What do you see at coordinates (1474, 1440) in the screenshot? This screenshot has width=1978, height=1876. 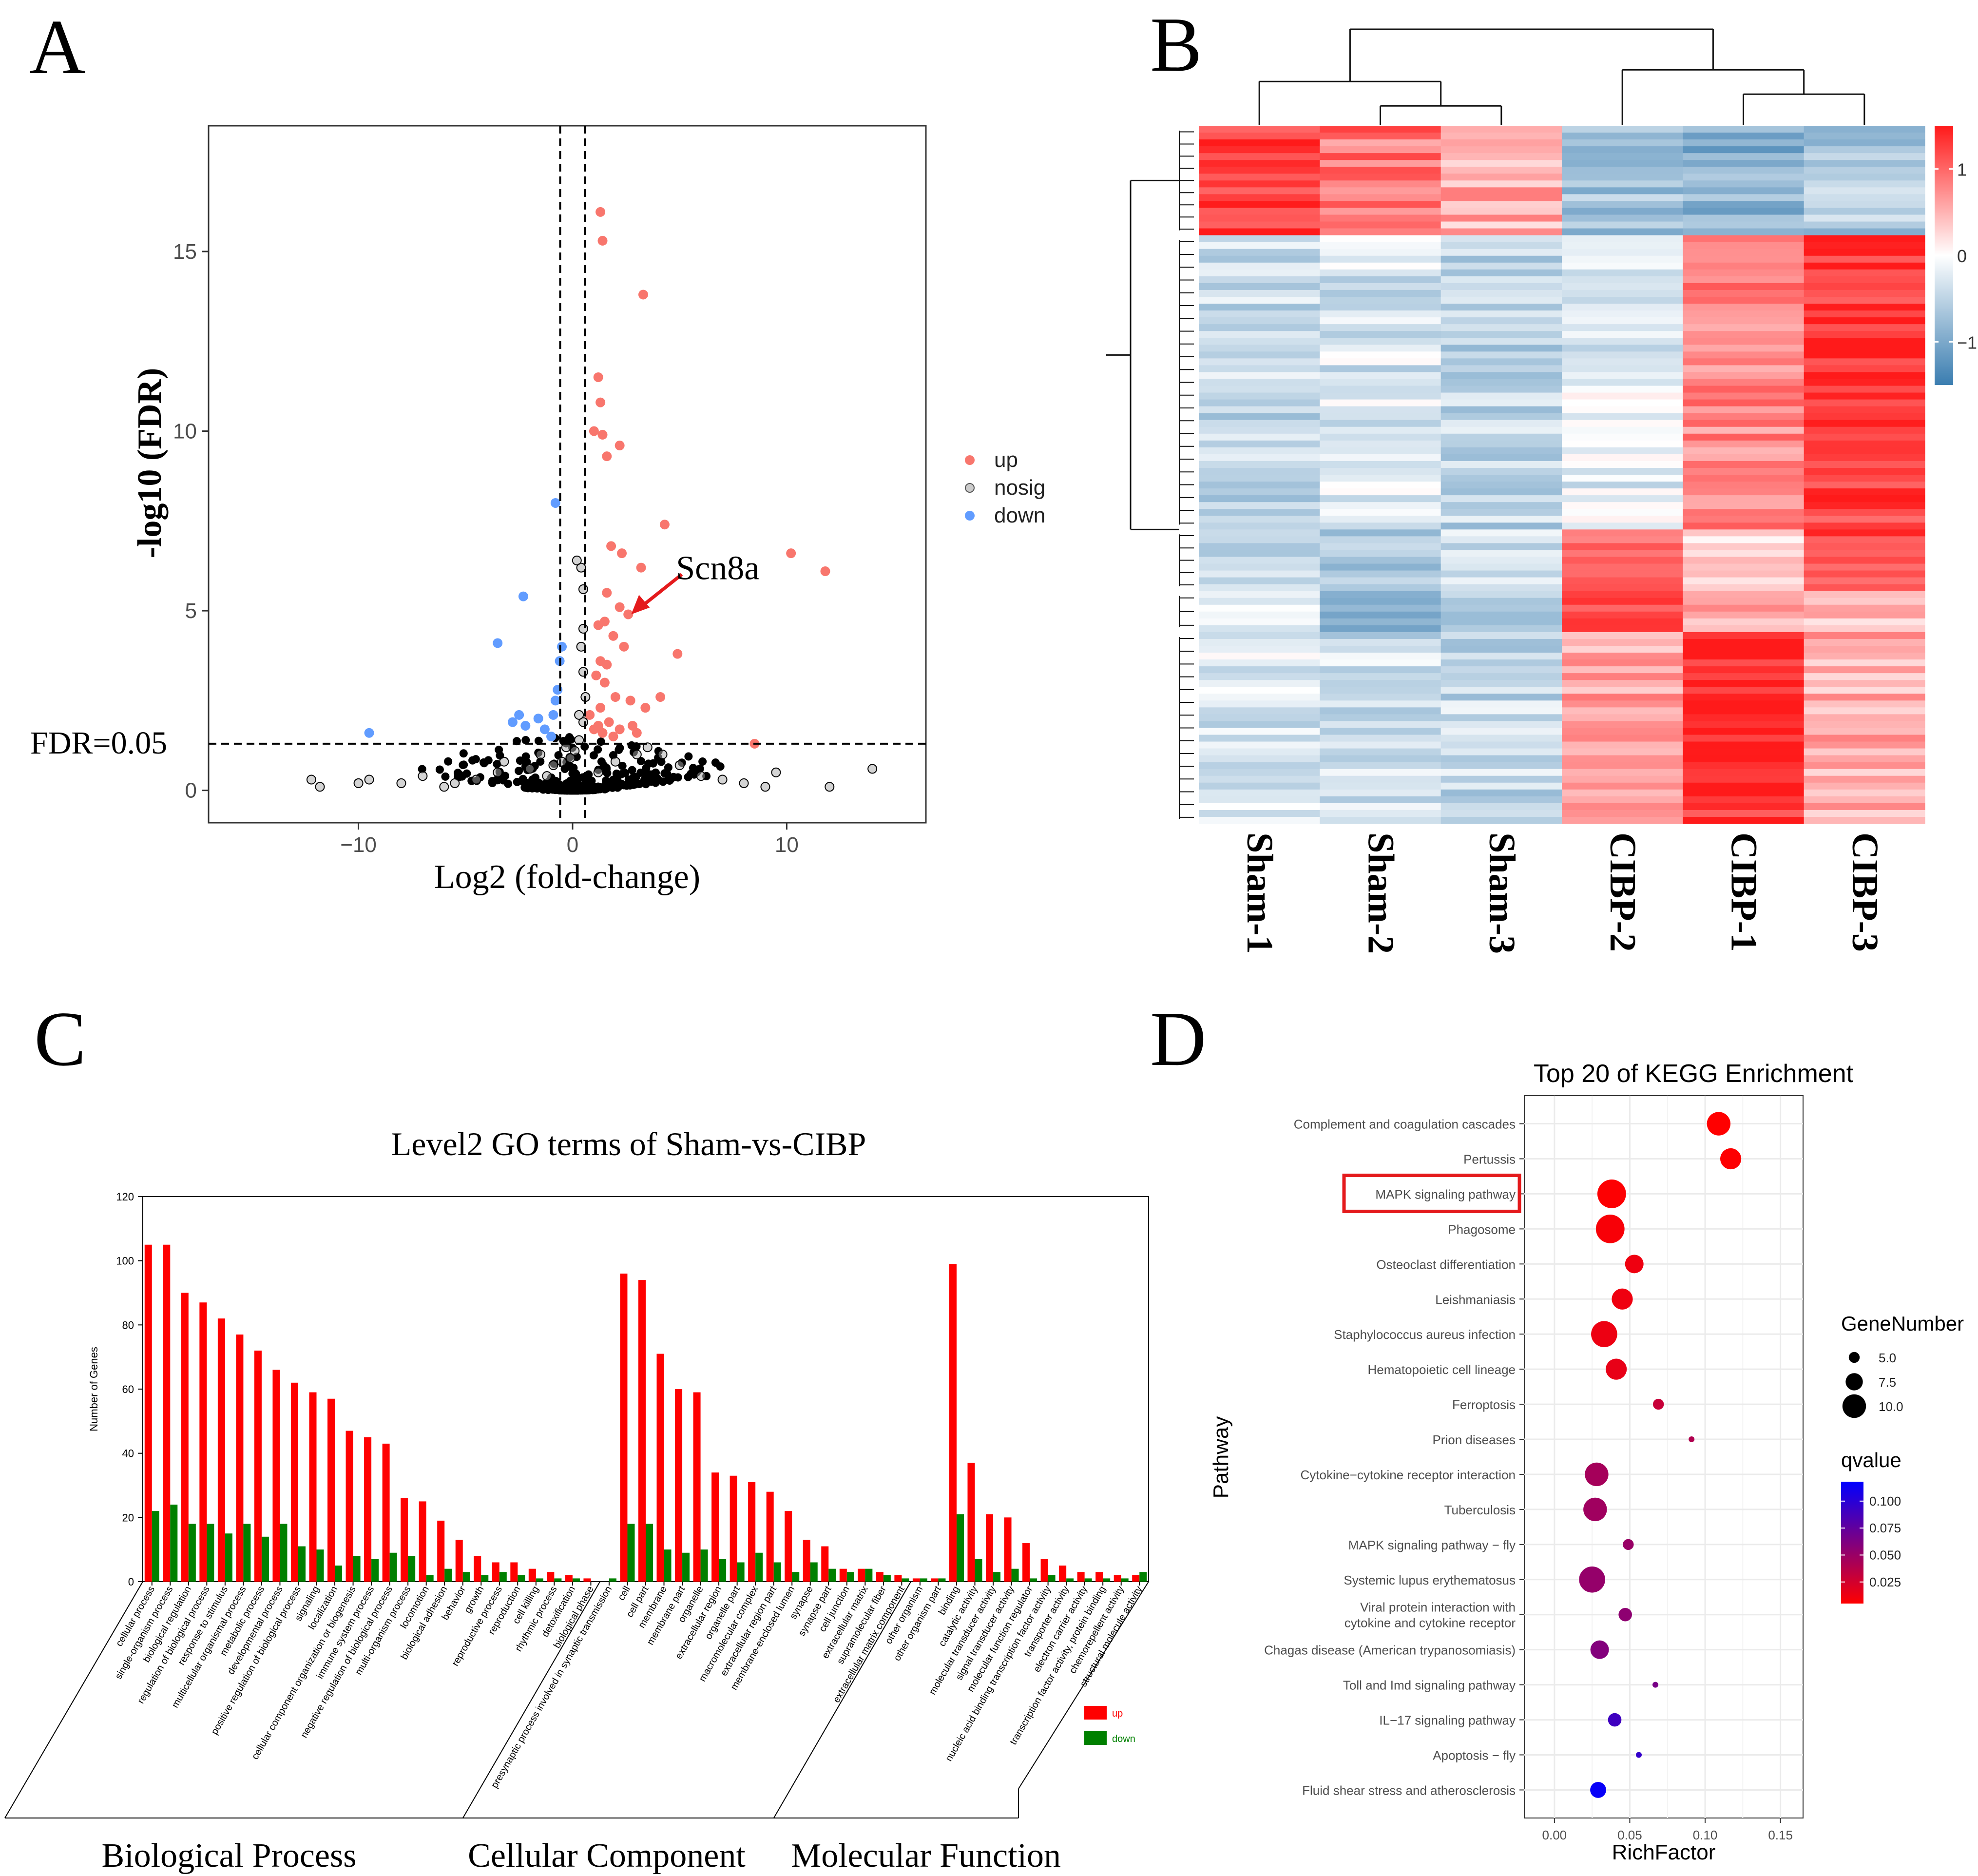 I see `pathway-label: Prion diseases` at bounding box center [1474, 1440].